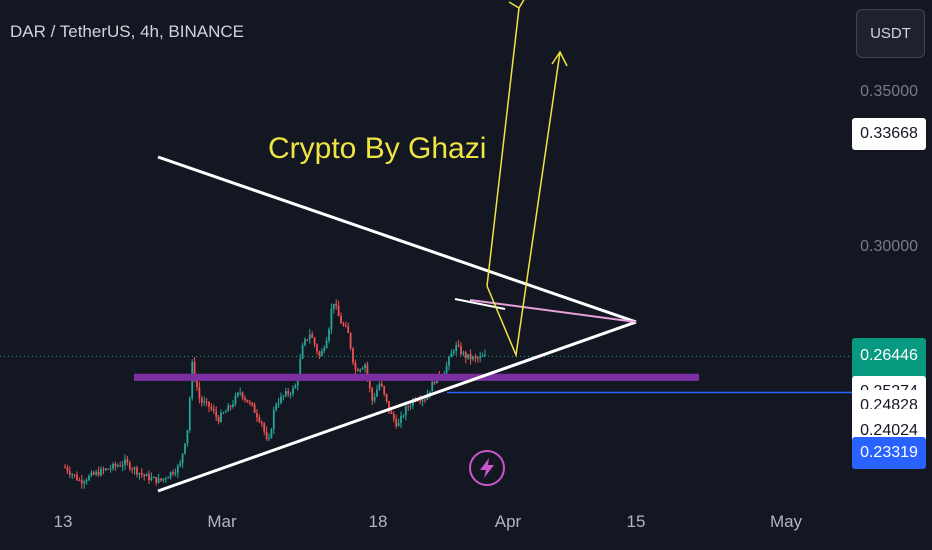  Describe the element at coordinates (222, 521) in the screenshot. I see `x-axis-tick: Mar` at that location.